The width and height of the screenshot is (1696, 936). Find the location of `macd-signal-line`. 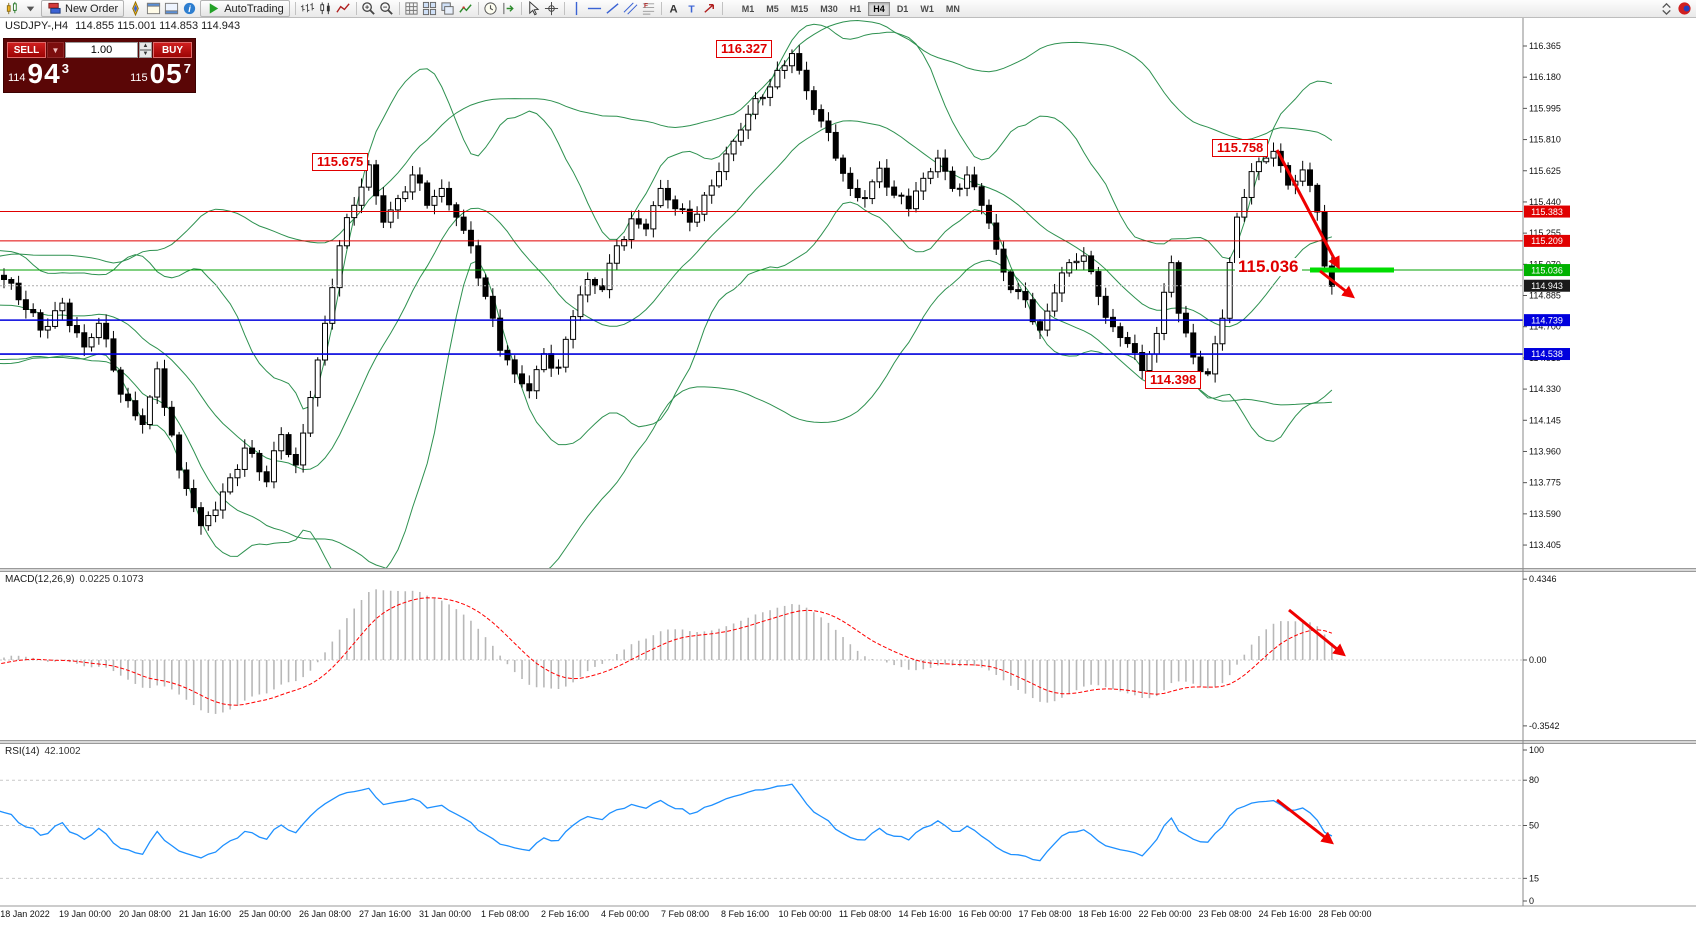

macd-signal-line is located at coordinates (666, 651).